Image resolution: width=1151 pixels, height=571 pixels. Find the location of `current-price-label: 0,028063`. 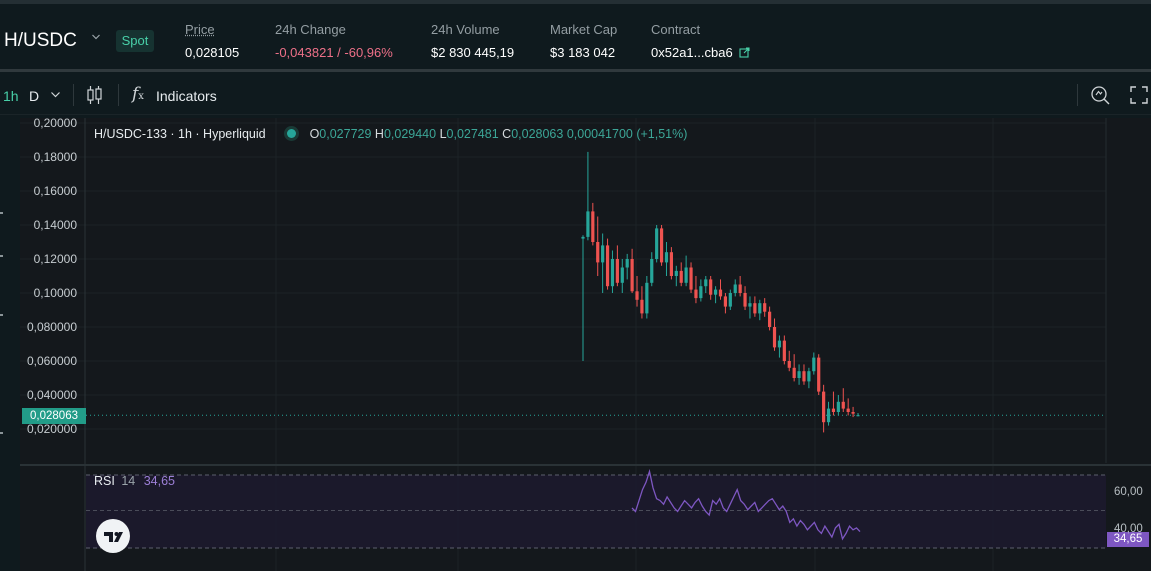

current-price-label: 0,028063 is located at coordinates (54, 416).